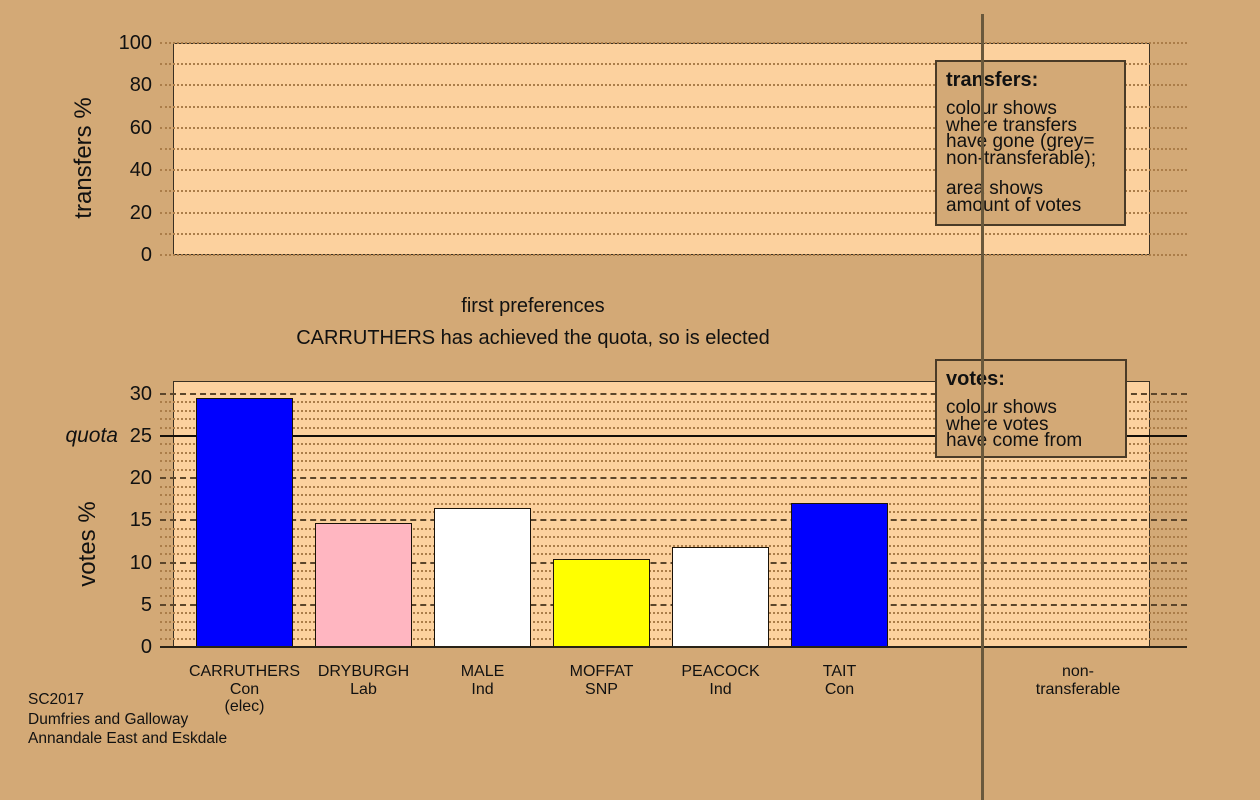 The image size is (1260, 800). Describe the element at coordinates (56, 699) in the screenshot. I see `source-election: SC2017` at that location.